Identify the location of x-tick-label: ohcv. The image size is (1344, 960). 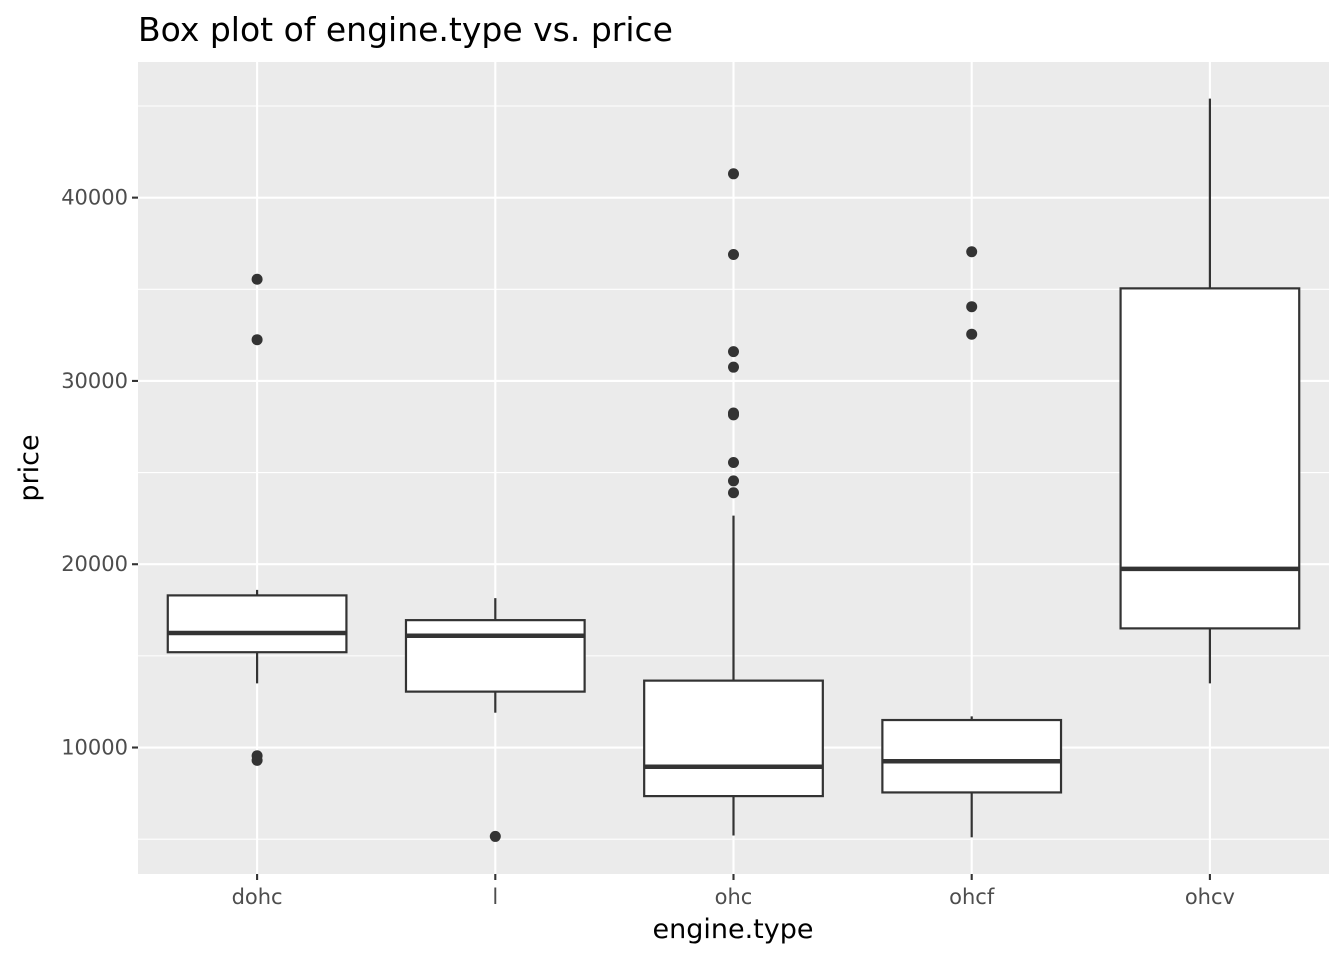
(1210, 897).